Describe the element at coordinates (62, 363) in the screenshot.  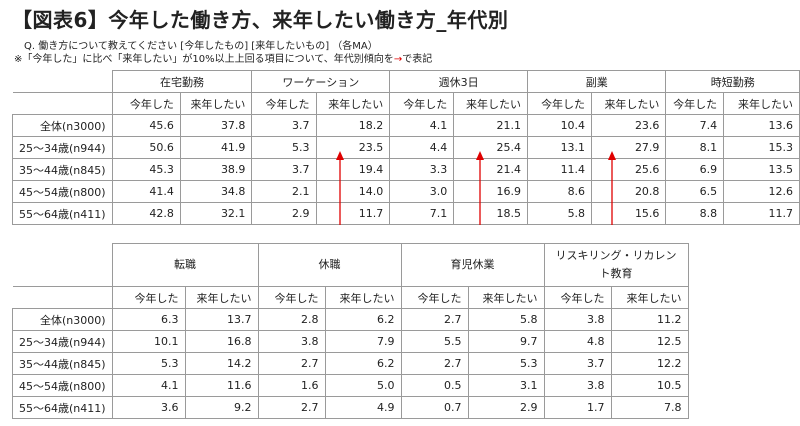
I see `row-label: 35～44歳(n845)` at that location.